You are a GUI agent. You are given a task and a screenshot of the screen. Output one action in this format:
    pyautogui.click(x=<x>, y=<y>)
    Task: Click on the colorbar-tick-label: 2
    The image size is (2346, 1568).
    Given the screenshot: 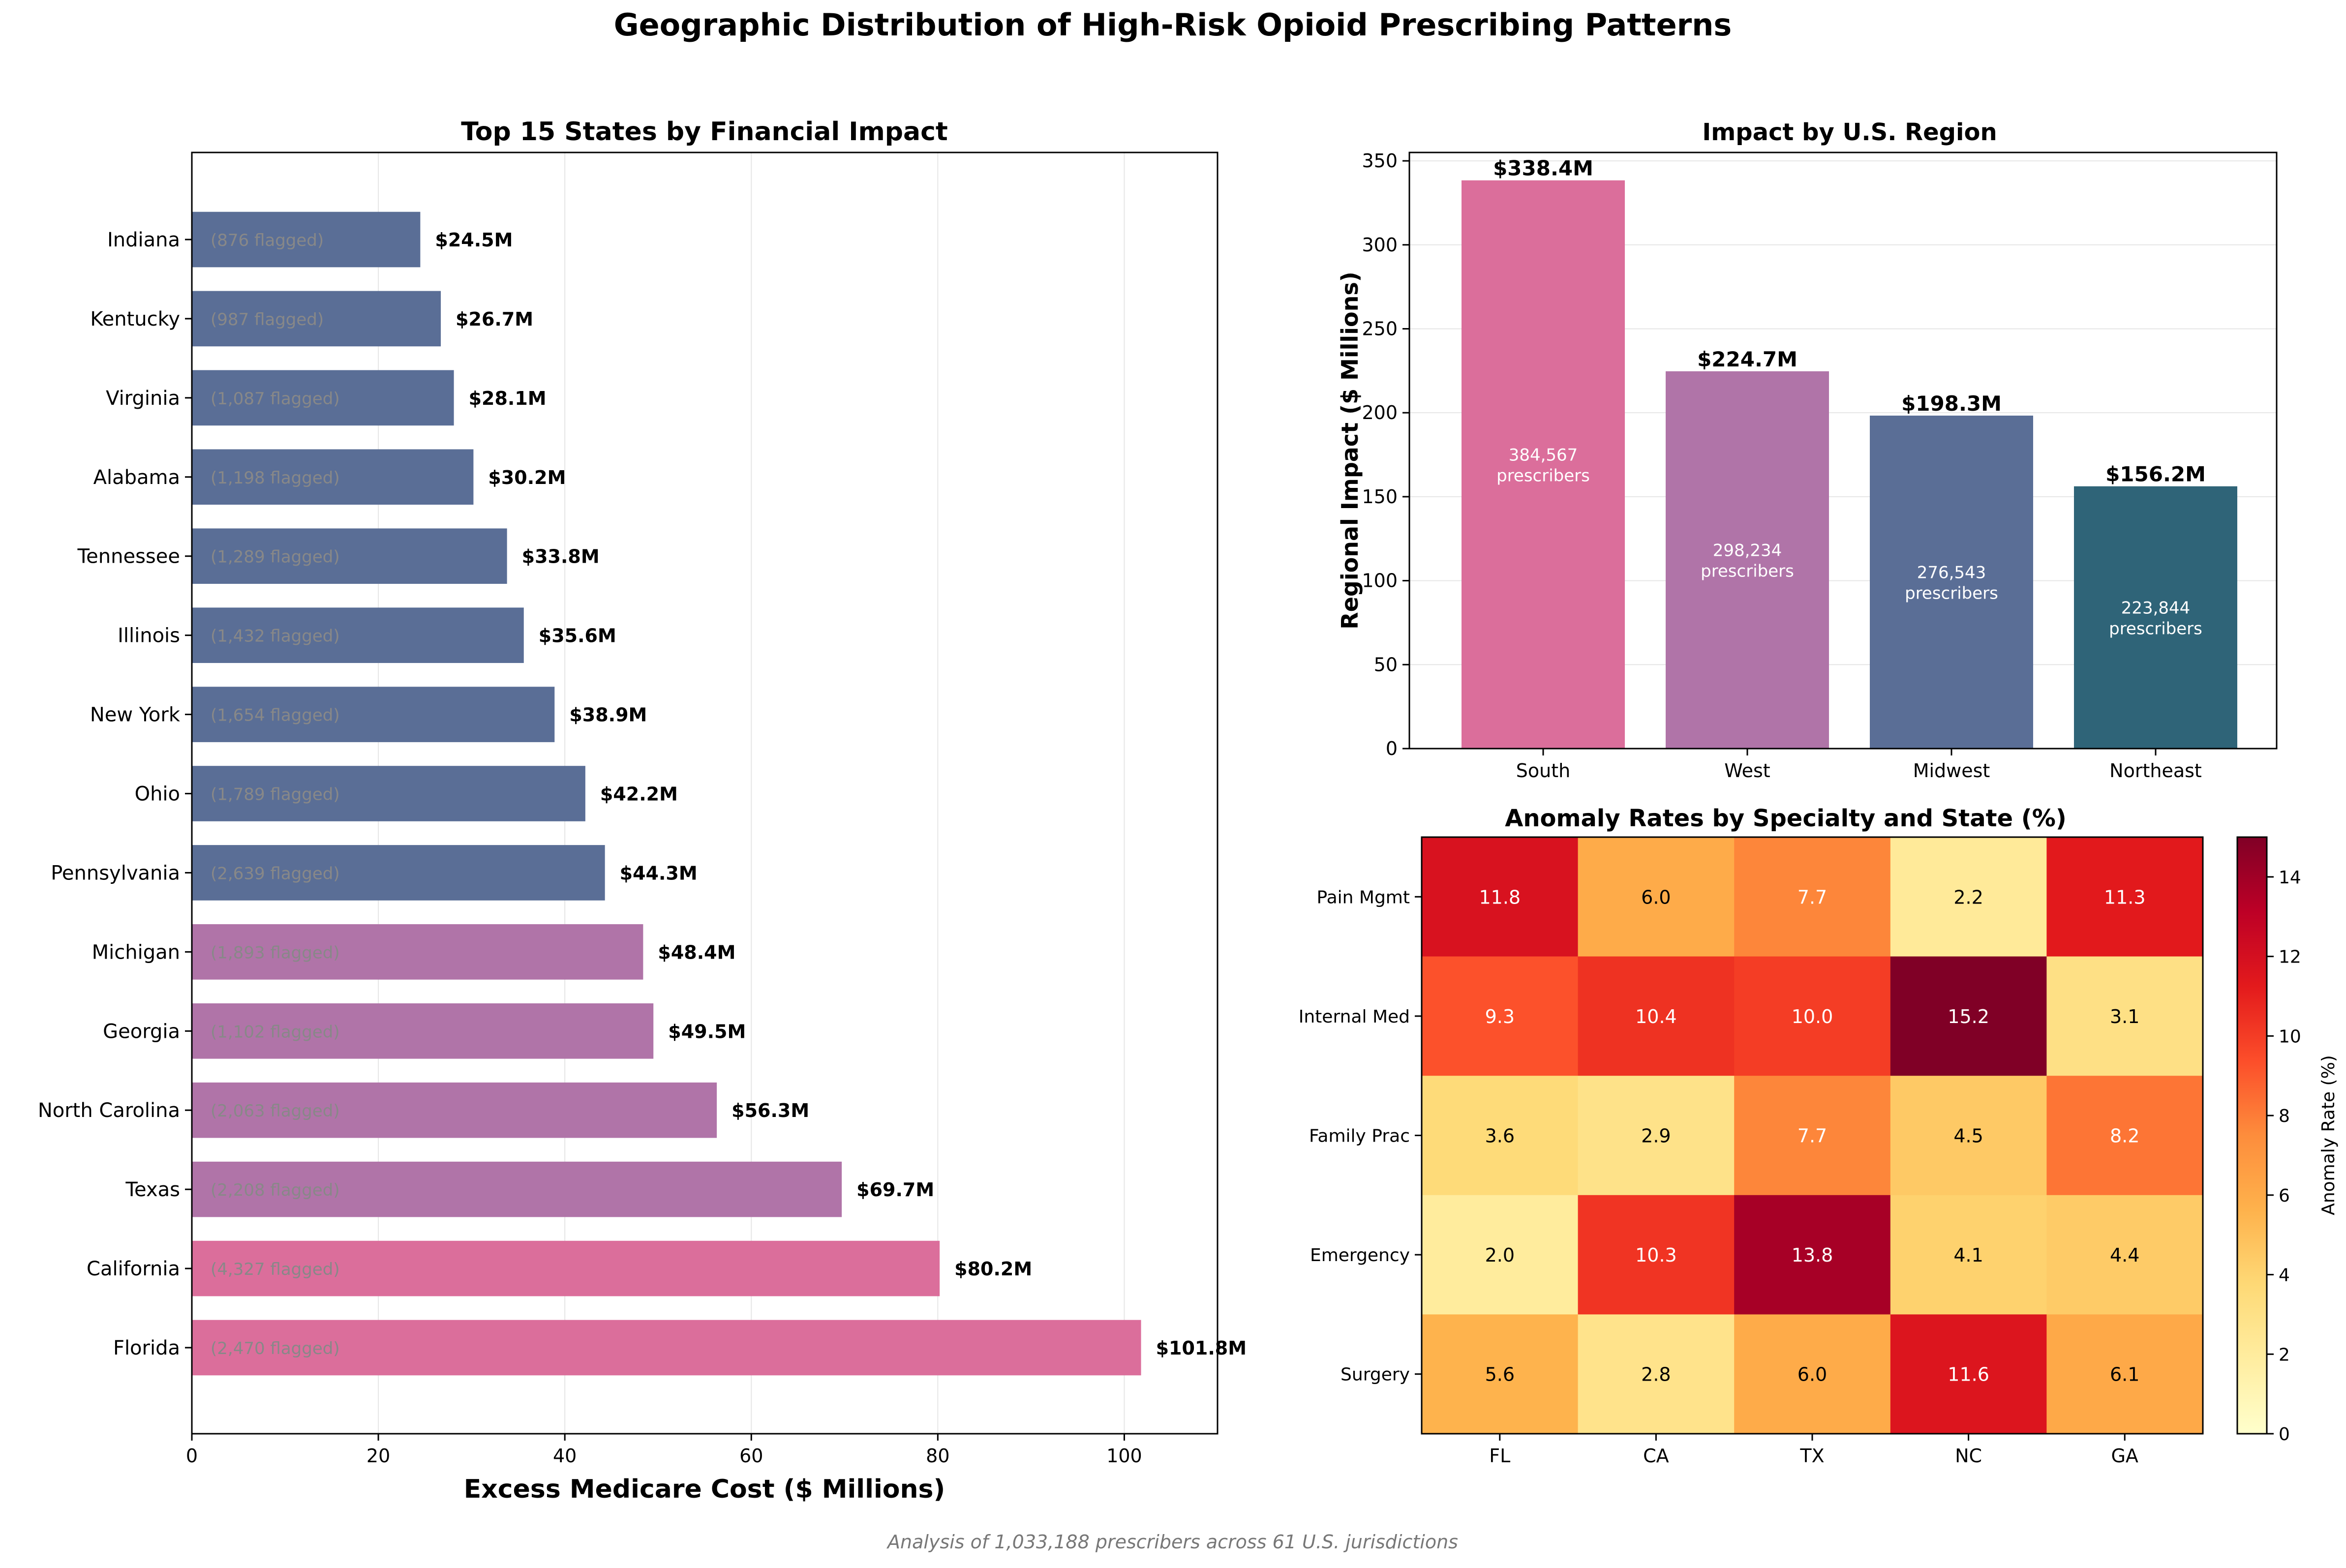 What is the action you would take?
    pyautogui.click(x=2284, y=1355)
    